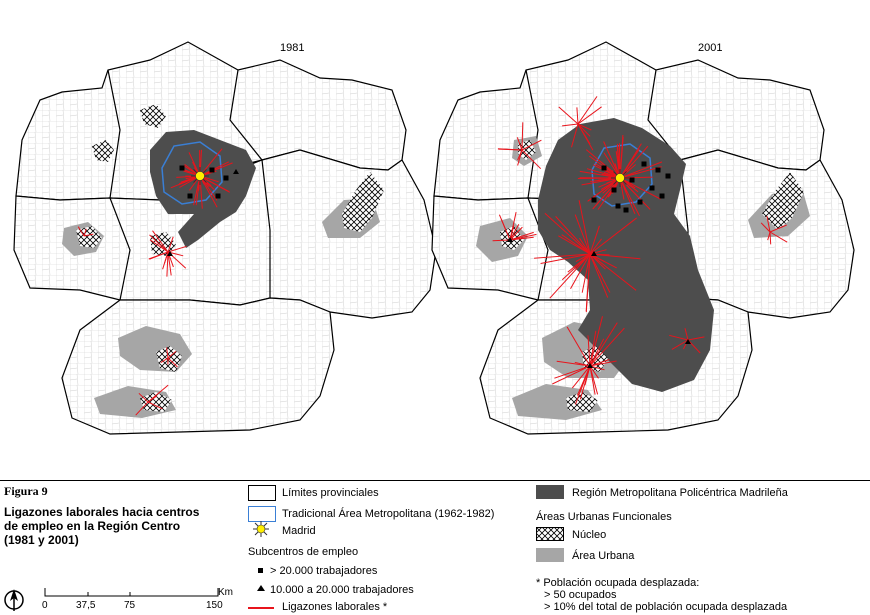 The image size is (870, 615). Describe the element at coordinates (192, 173) in the screenshot. I see `traditional-area-outline` at that location.